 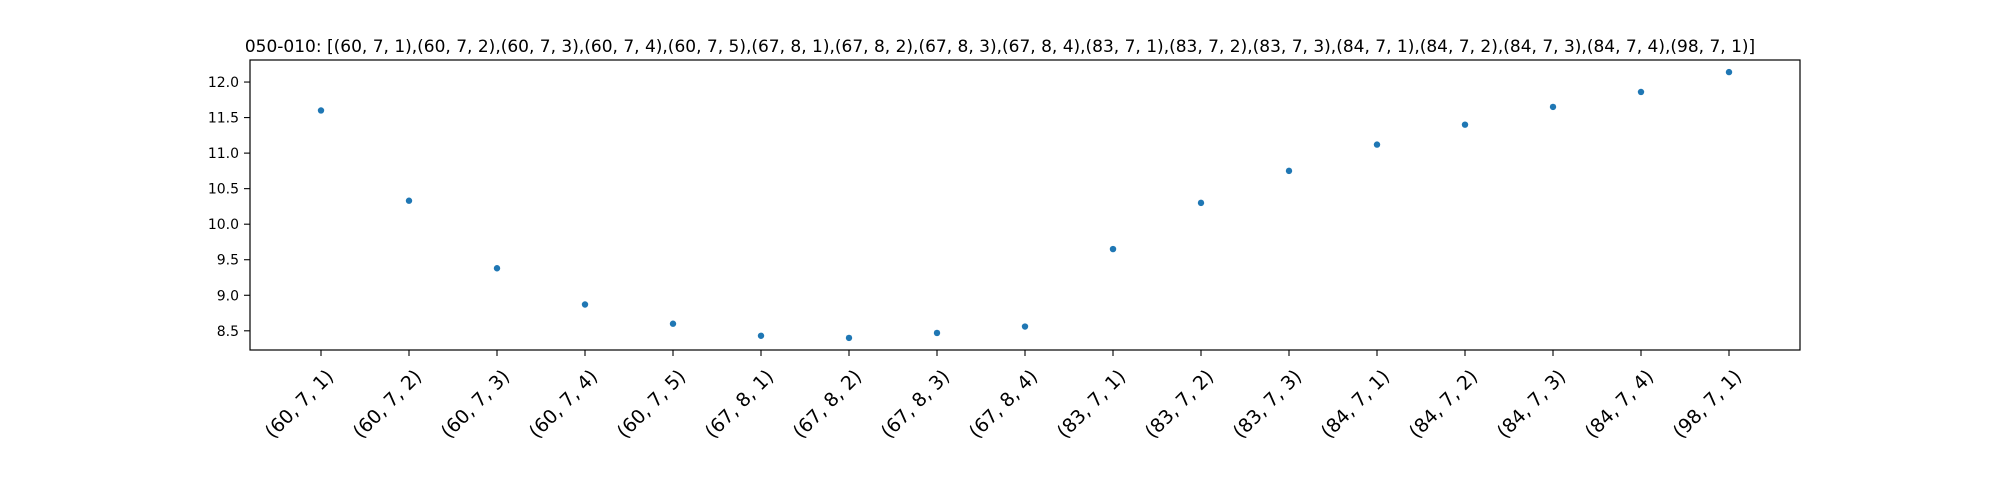 What do you see at coordinates (651, 404) in the screenshot?
I see `x-tick-label: (60, 7, 5)` at bounding box center [651, 404].